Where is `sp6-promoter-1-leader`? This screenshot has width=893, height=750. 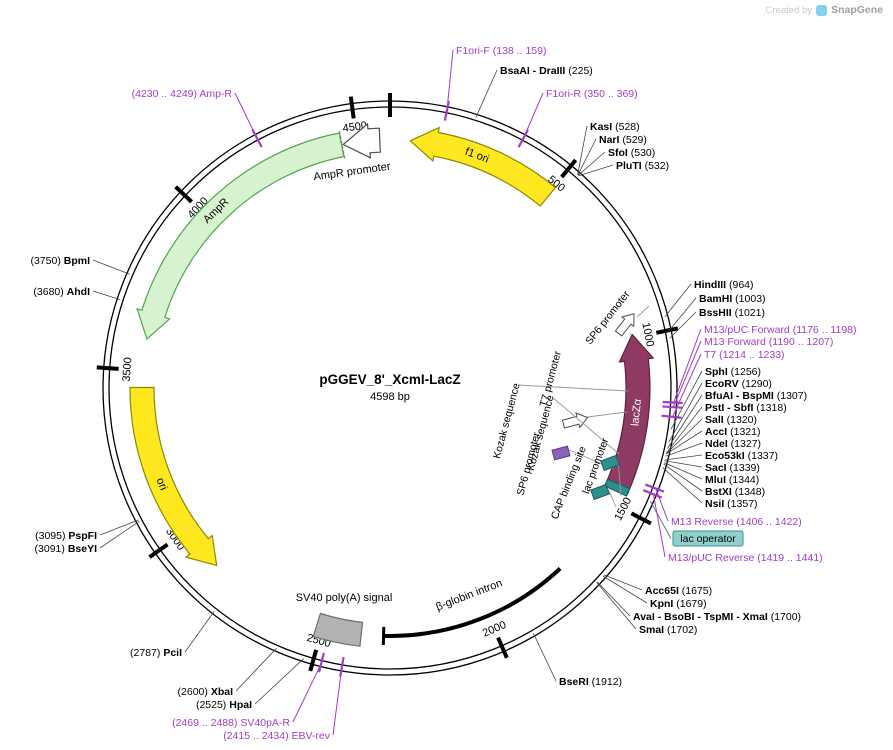 sp6-promoter-1-leader is located at coordinates (643, 311).